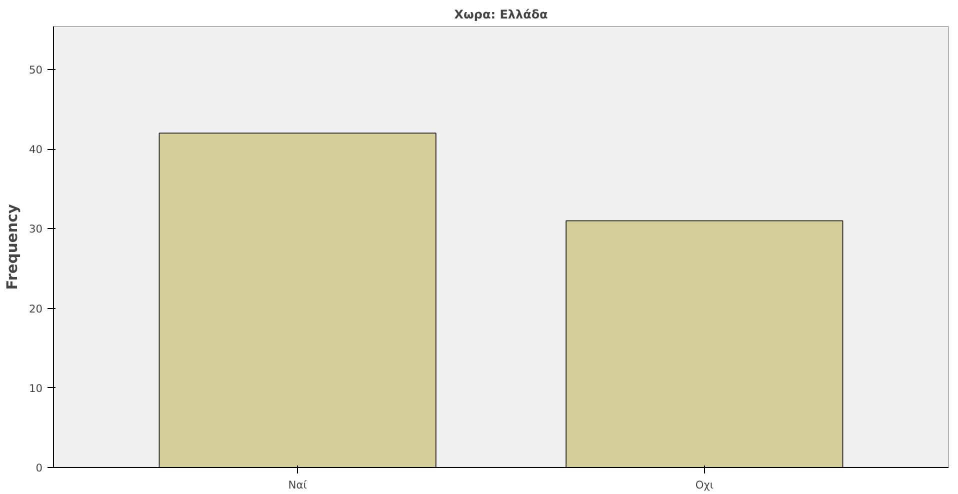  Describe the element at coordinates (704, 485) in the screenshot. I see `x-tick-label: Οχι` at that location.